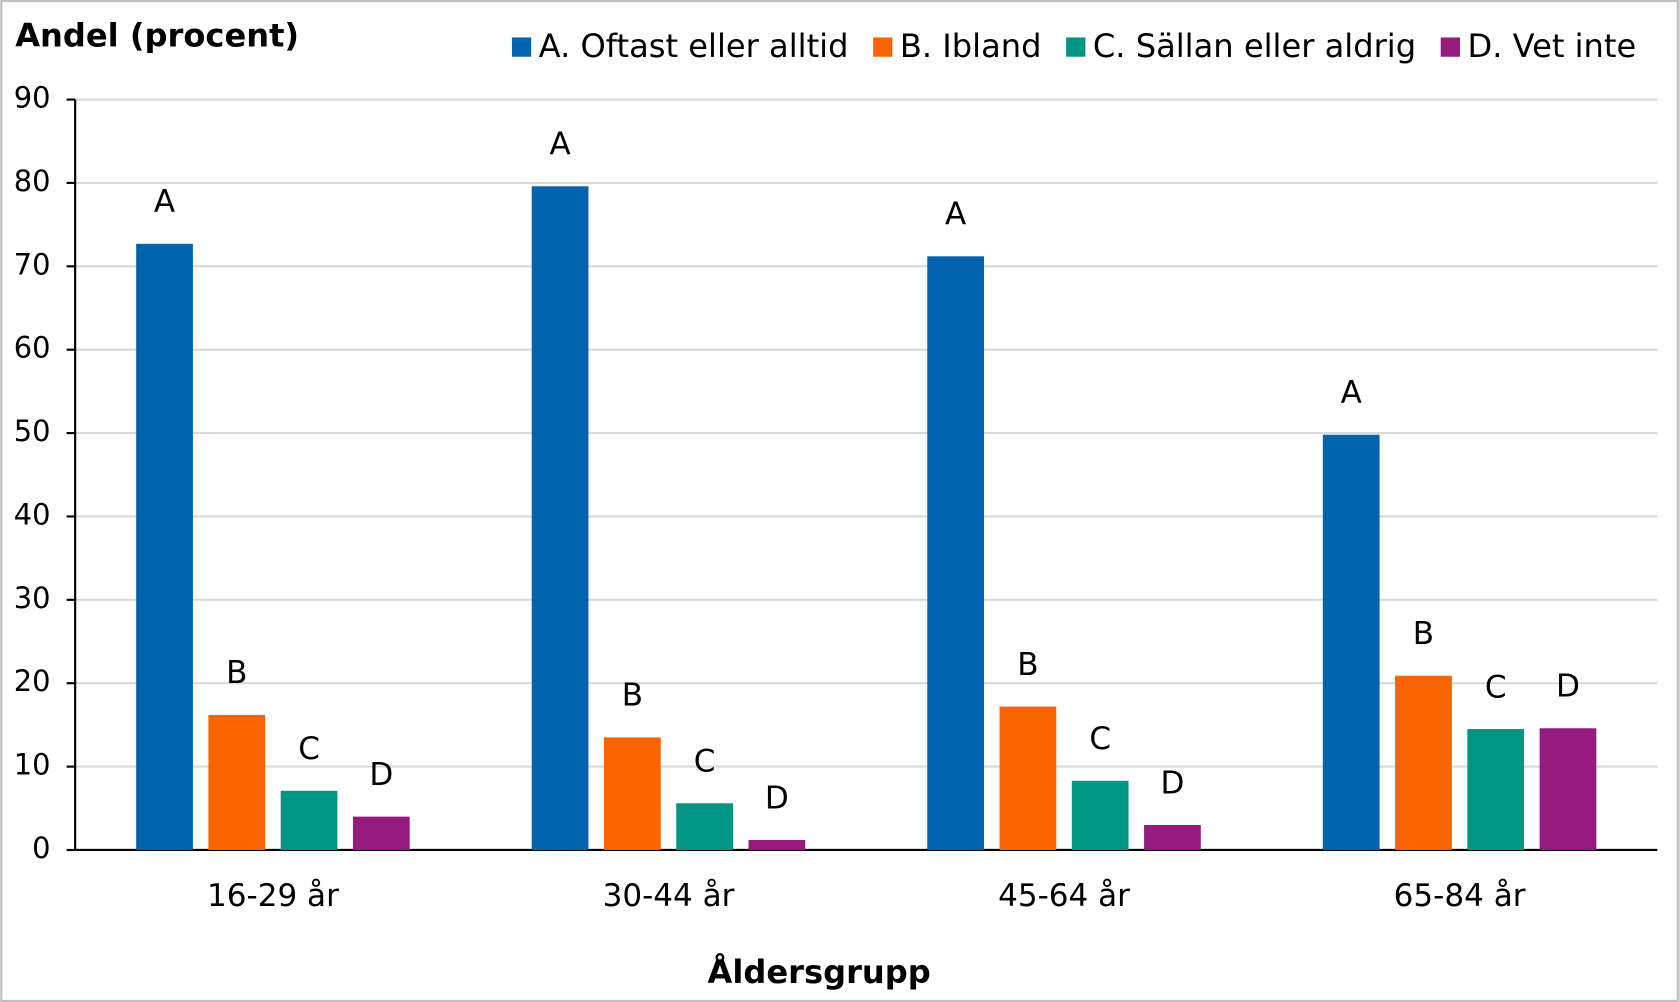 The height and width of the screenshot is (1002, 1679). What do you see at coordinates (32, 264) in the screenshot?
I see `y-tick-label: 70` at bounding box center [32, 264].